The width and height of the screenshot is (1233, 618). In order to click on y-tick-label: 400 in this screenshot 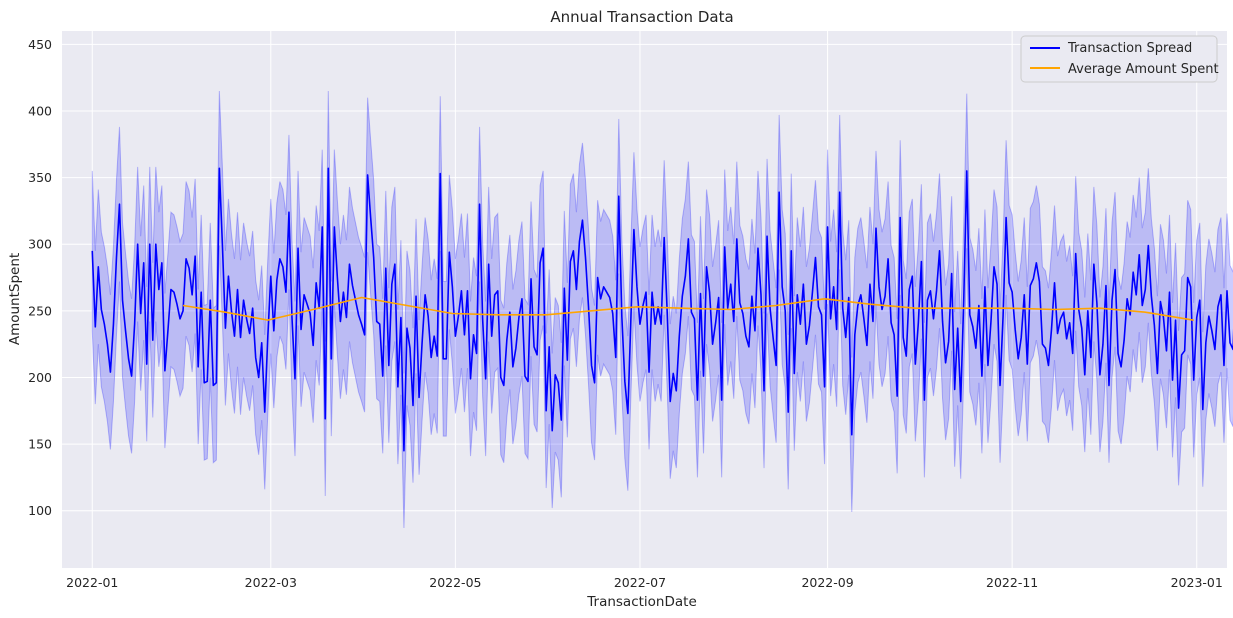, I will do `click(40, 110)`.